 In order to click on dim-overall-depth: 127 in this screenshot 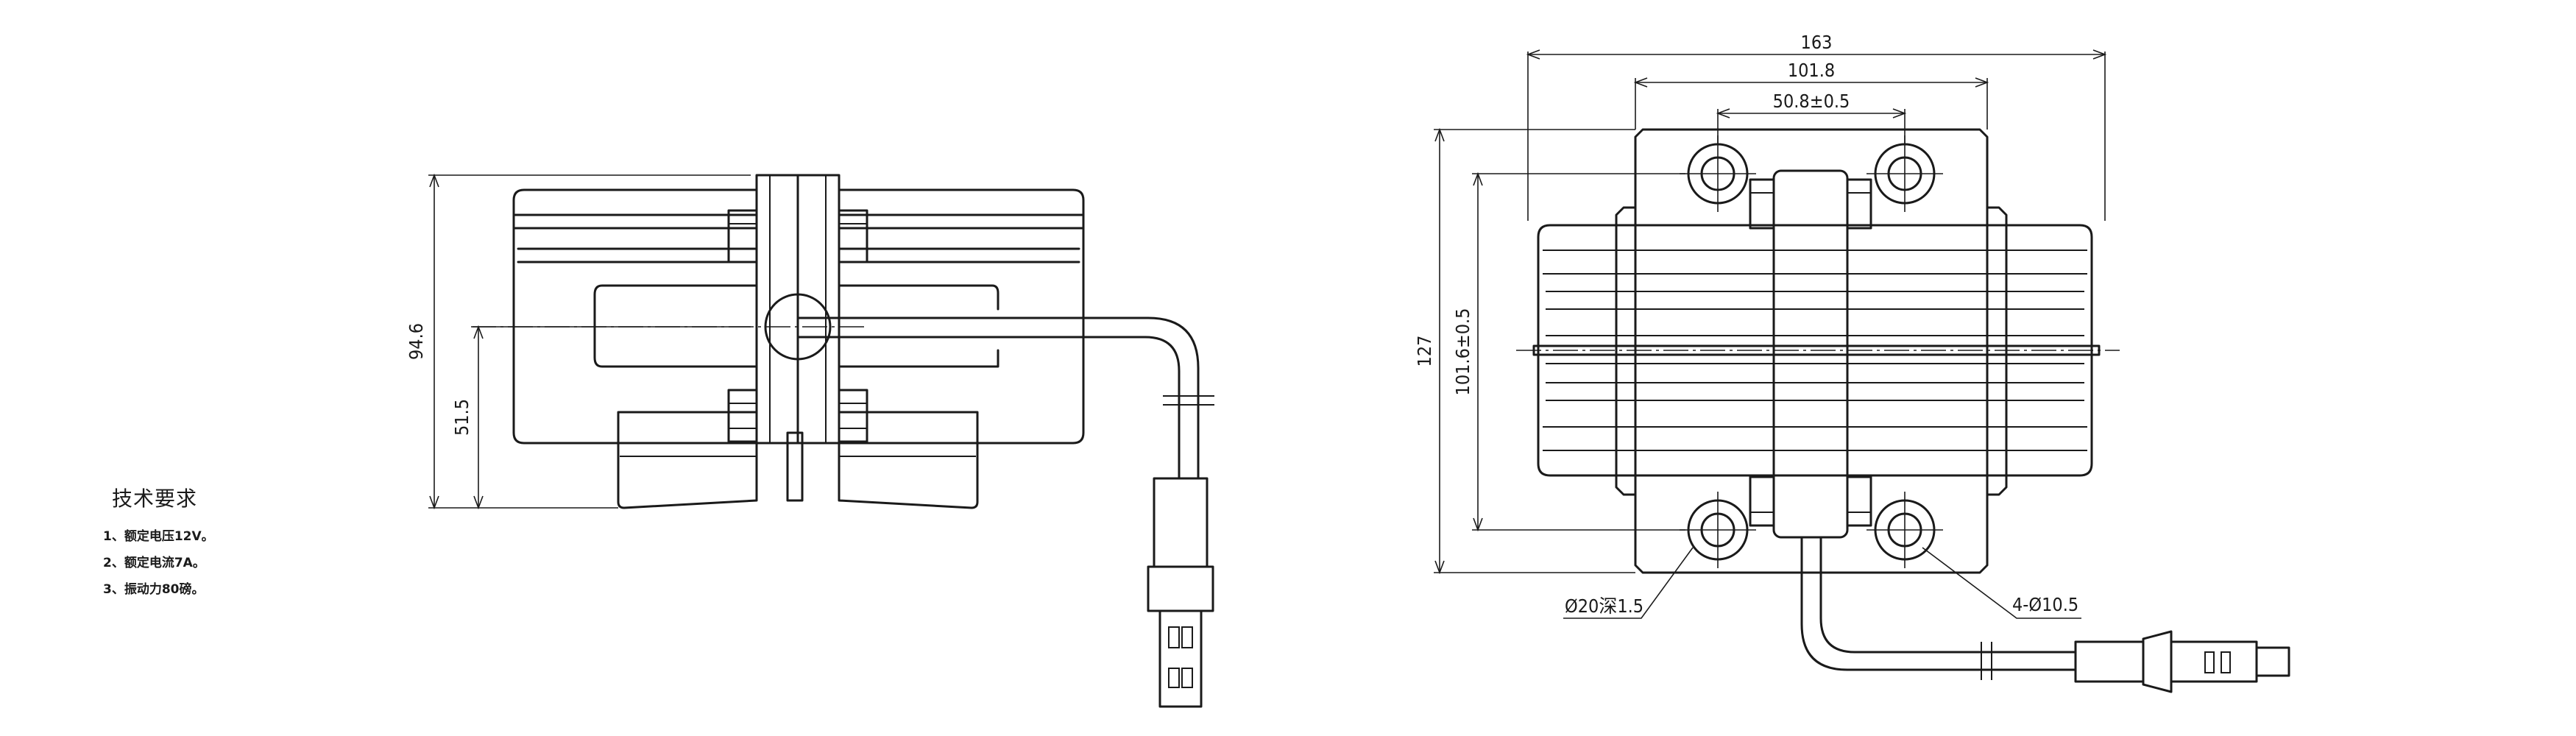, I will do `click(1424, 351)`.